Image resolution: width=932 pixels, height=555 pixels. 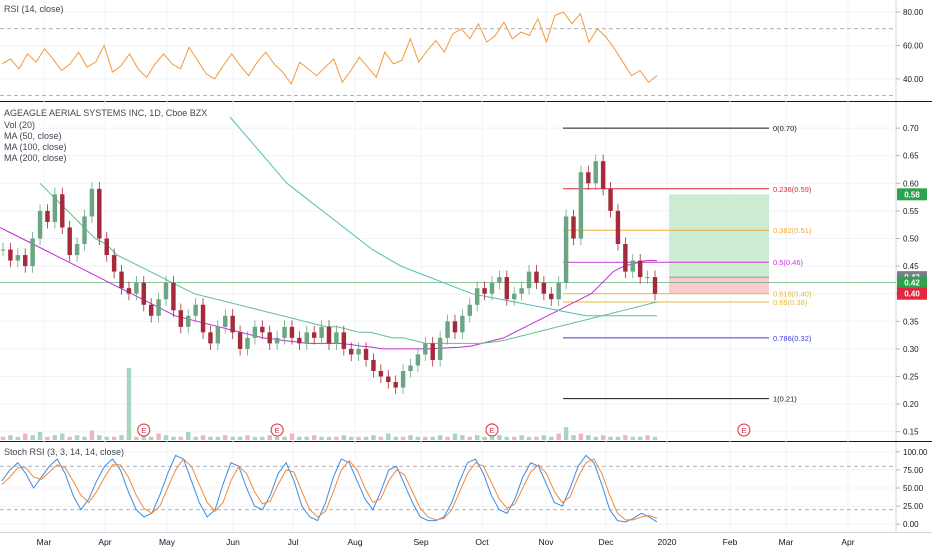 What do you see at coordinates (788, 262) in the screenshot?
I see `fib-label-3: 0.5(0.46)` at bounding box center [788, 262].